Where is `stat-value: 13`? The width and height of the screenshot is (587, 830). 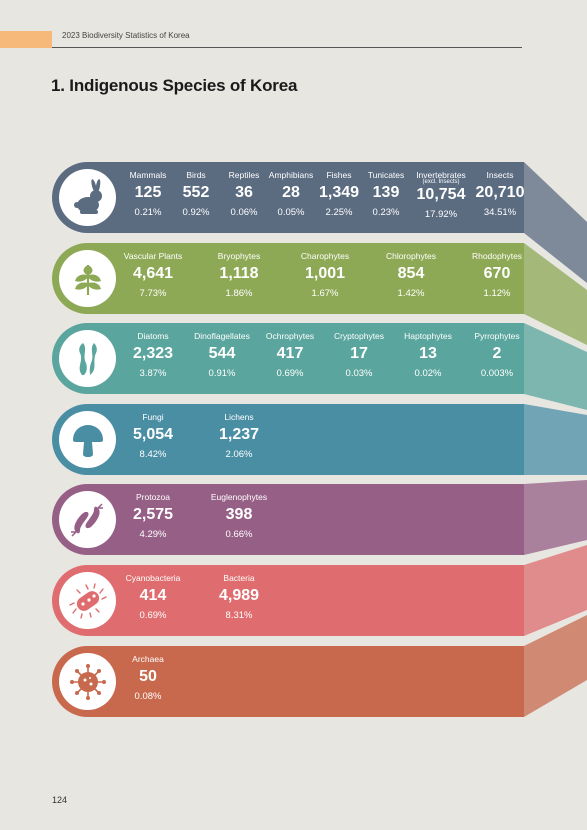
stat-value: 13 is located at coordinates (428, 353).